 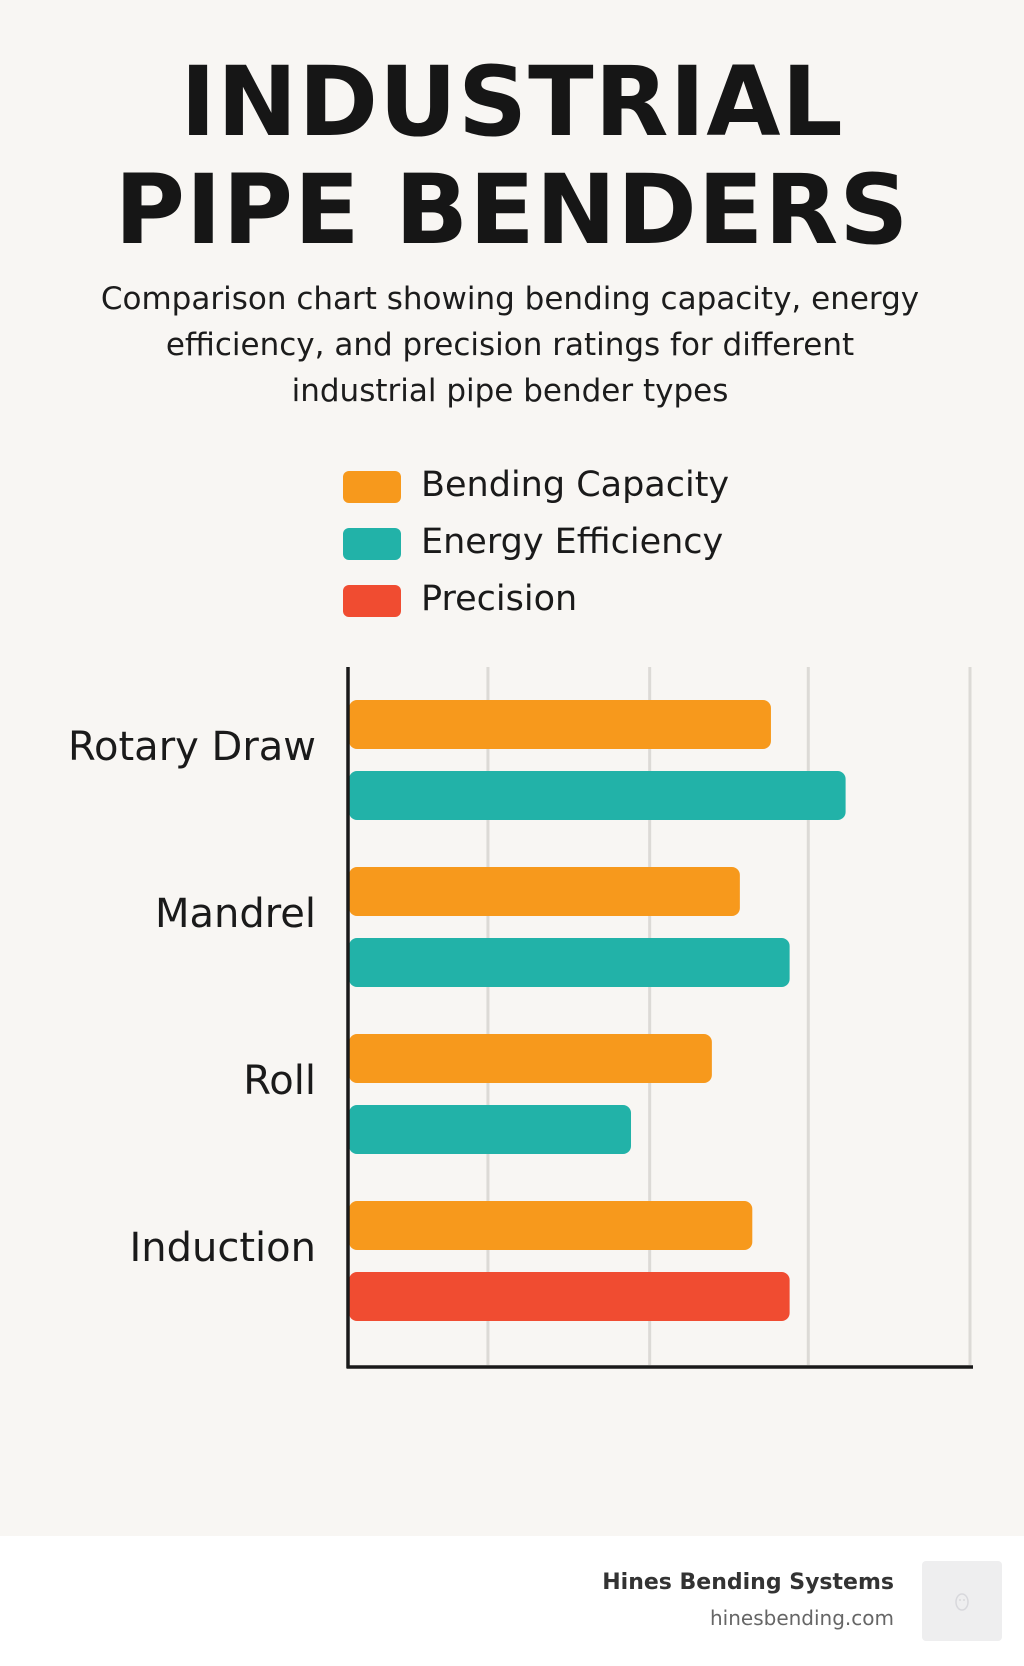 I want to click on title-line-2: PIPE BENDERS, so click(x=512, y=210).